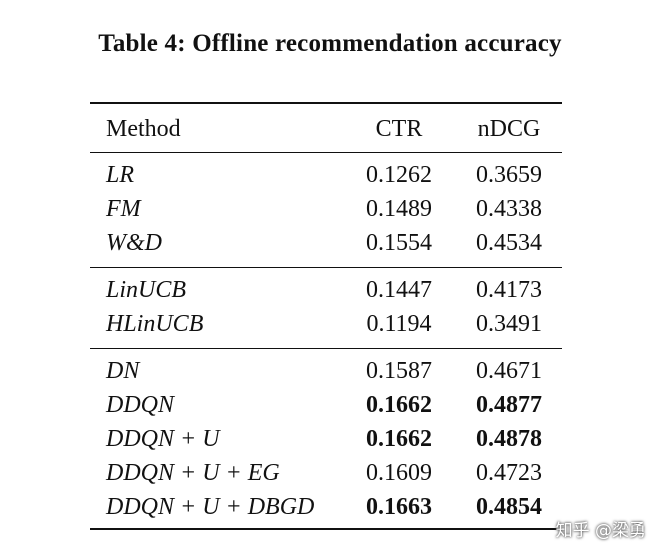  Describe the element at coordinates (399, 129) in the screenshot. I see `header-ctr: CTR` at that location.